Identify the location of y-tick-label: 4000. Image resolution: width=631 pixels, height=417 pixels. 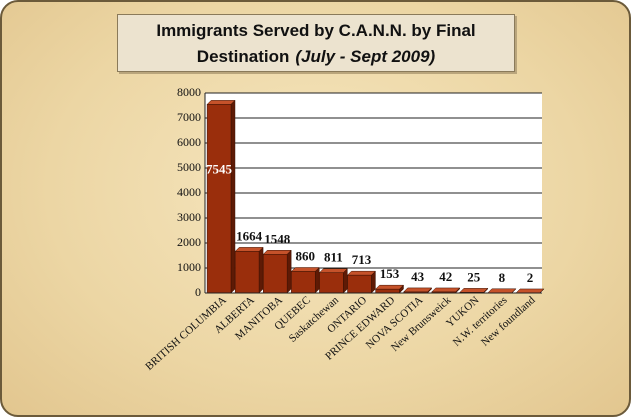
(189, 192).